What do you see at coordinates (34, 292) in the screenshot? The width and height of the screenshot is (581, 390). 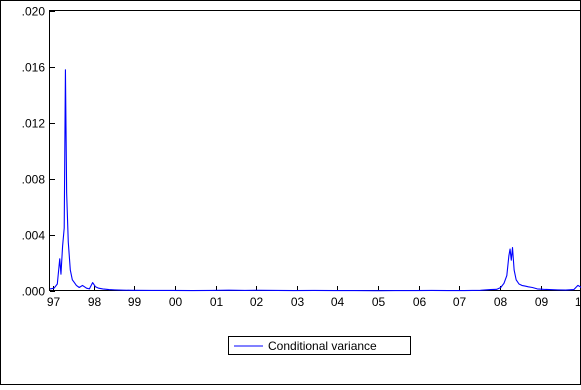 I see `y-tick-label: .000` at bounding box center [34, 292].